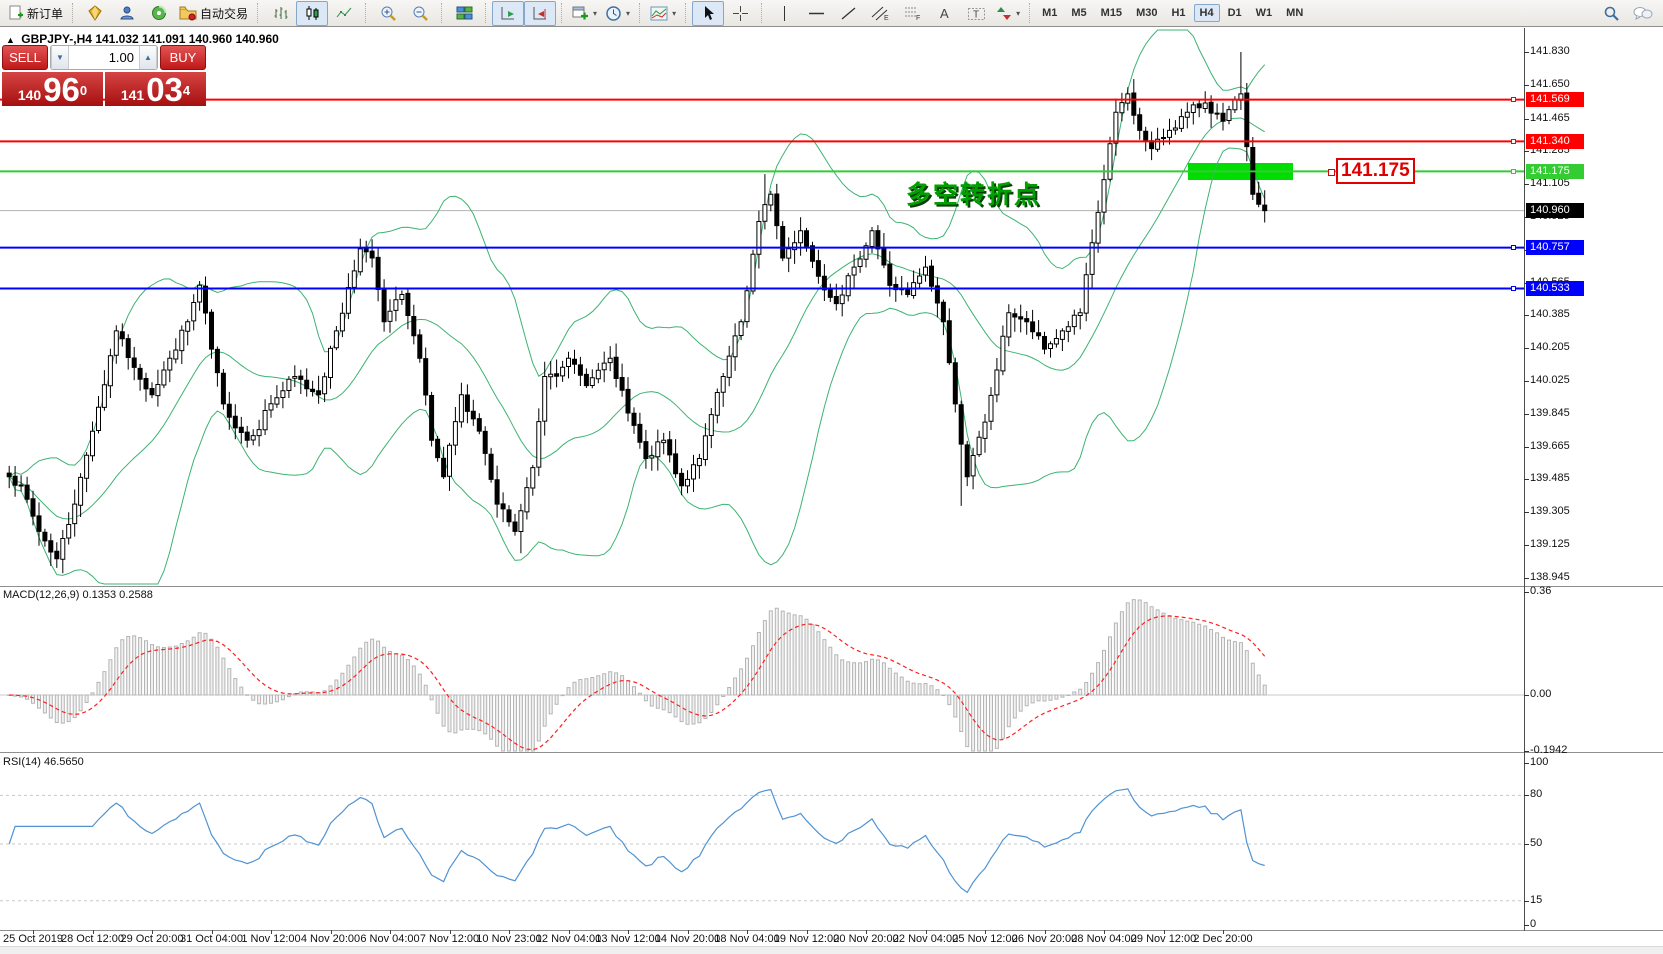 Image resolution: width=1663 pixels, height=954 pixels. I want to click on time-axis-label: 22 Nov 04:00, so click(925, 939).